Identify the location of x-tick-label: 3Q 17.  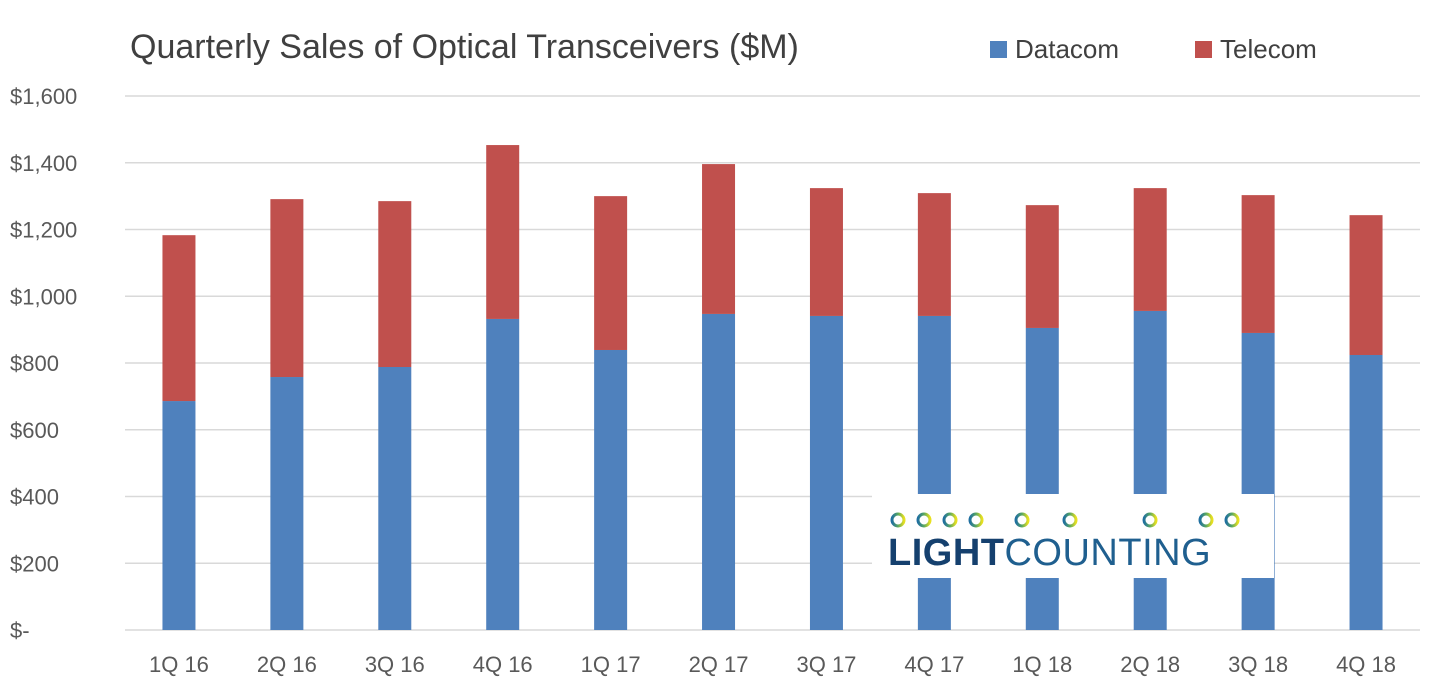
(826, 664).